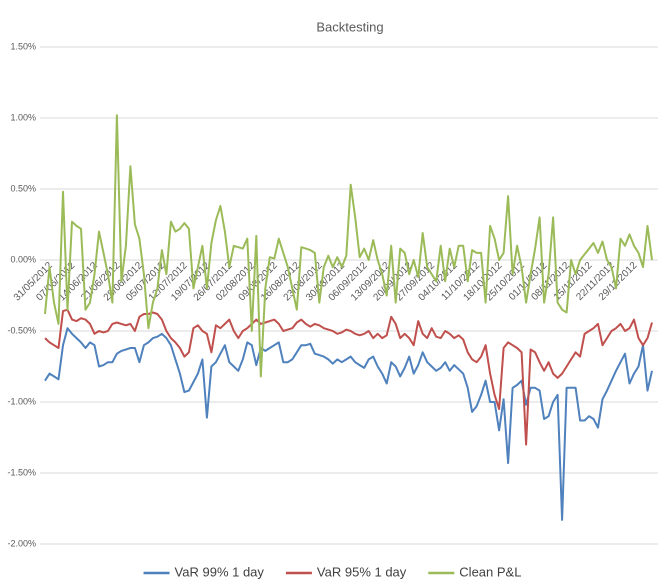  Describe the element at coordinates (490, 571) in the screenshot. I see `legend-label: Clean P&L` at that location.